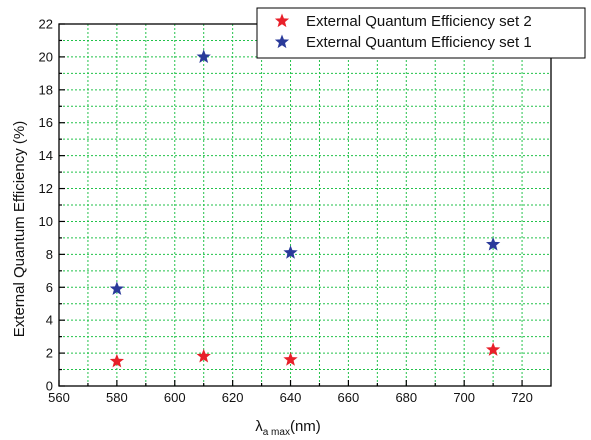  Describe the element at coordinates (291, 397) in the screenshot. I see `x-tick-label: 640` at that location.